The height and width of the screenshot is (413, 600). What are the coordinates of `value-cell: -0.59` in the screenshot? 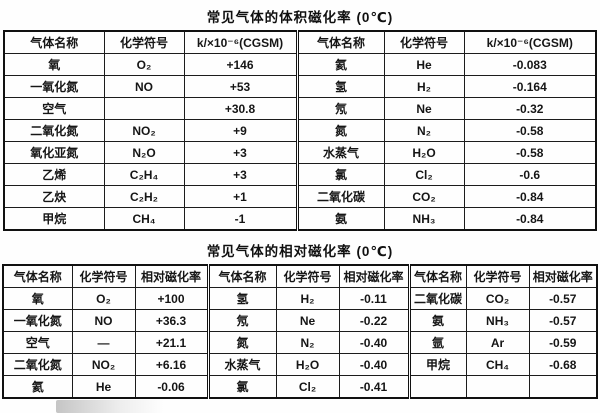 It's located at (563, 342).